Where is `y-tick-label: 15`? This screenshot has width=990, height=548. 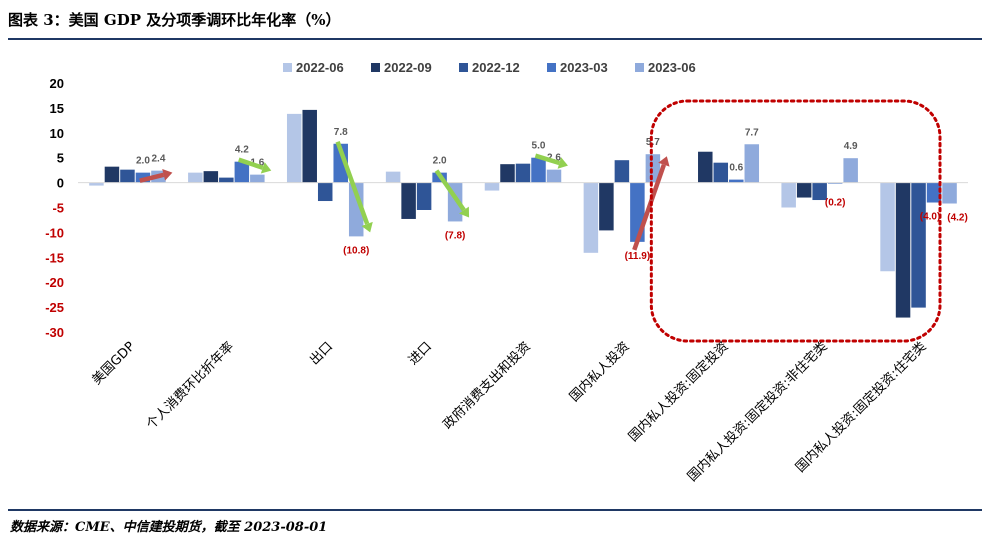
y-tick-label: 15 is located at coordinates (57, 108).